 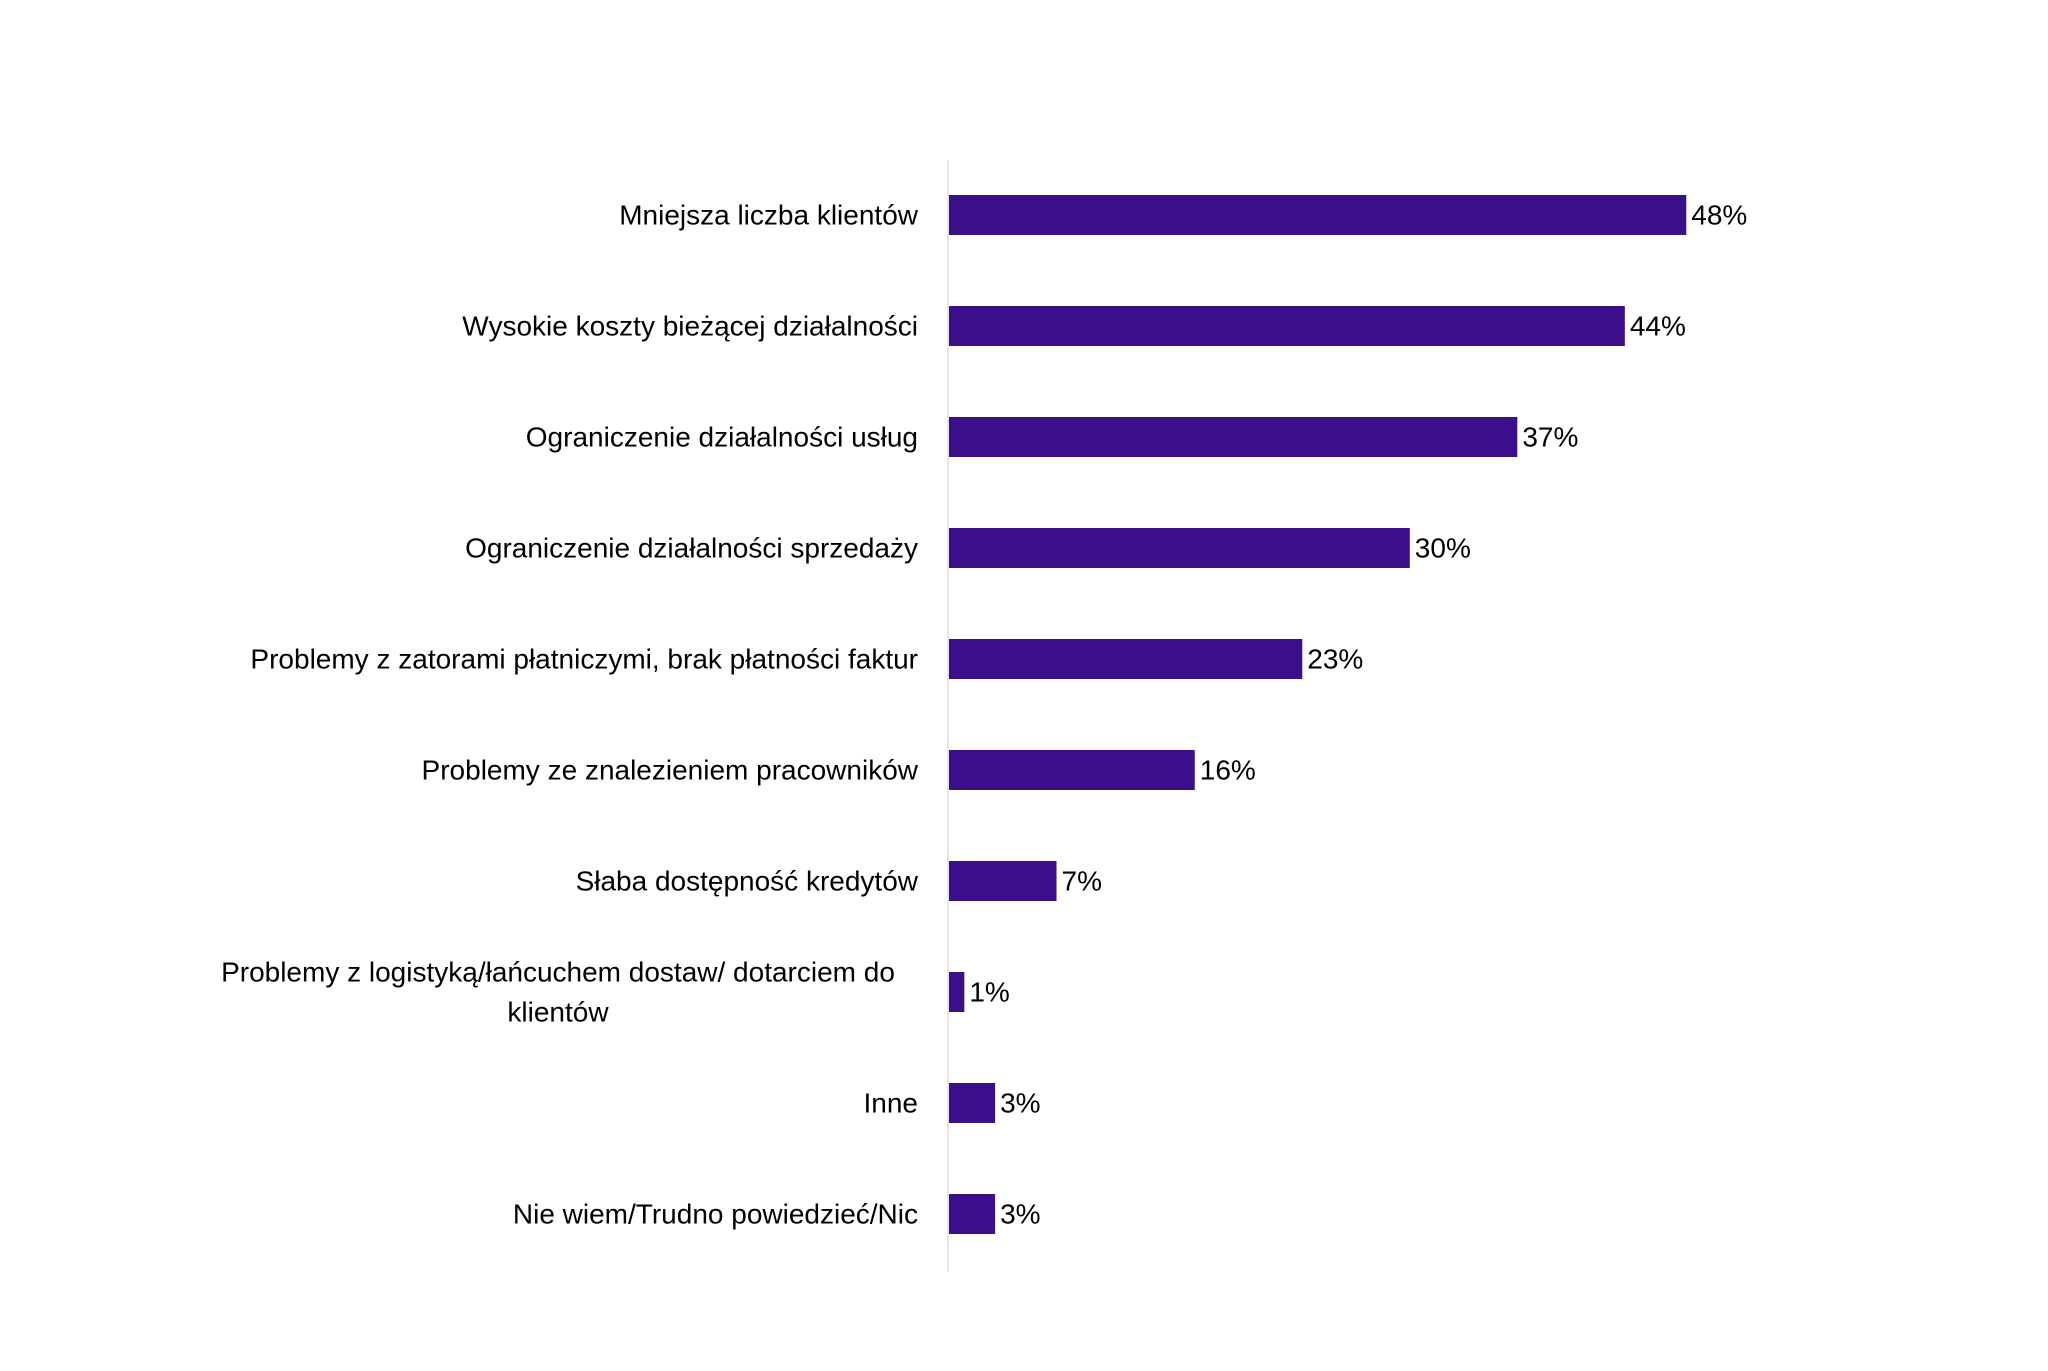 I want to click on category-label-line: Nie wiem/Trudno powiedzieć/Nic, so click(x=715, y=1214).